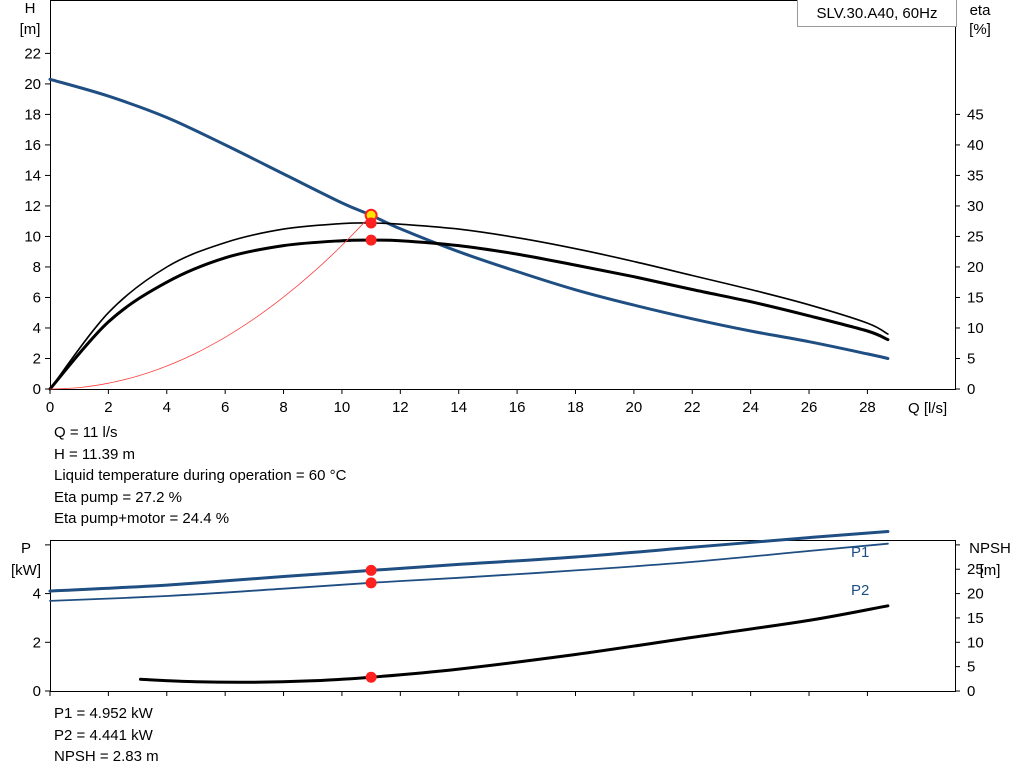  I want to click on info-eta-pump: Eta pump = 27.2 %, so click(118, 497).